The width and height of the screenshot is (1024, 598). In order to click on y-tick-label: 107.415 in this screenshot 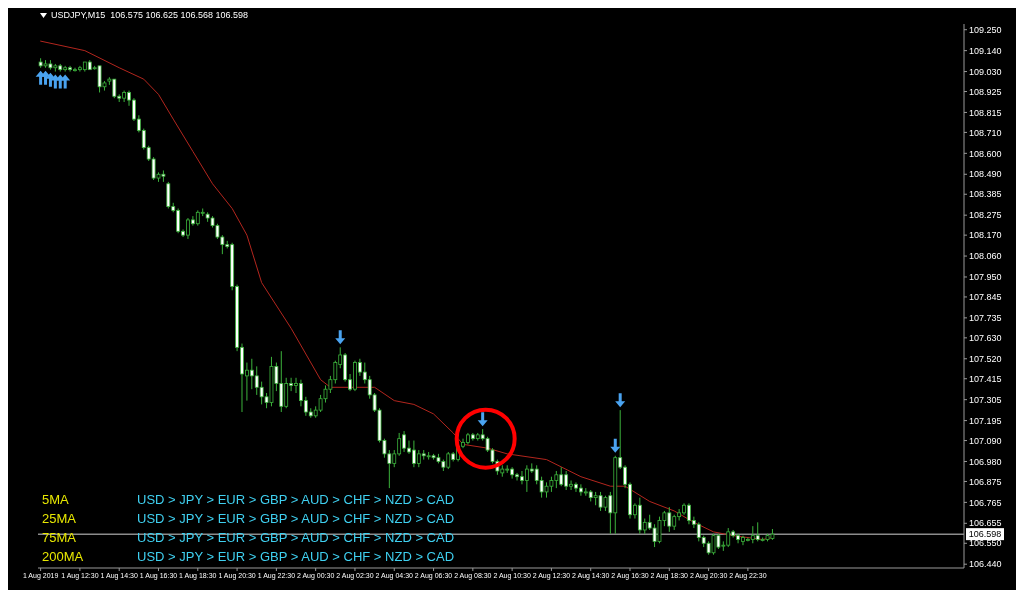, I will do `click(985, 378)`.